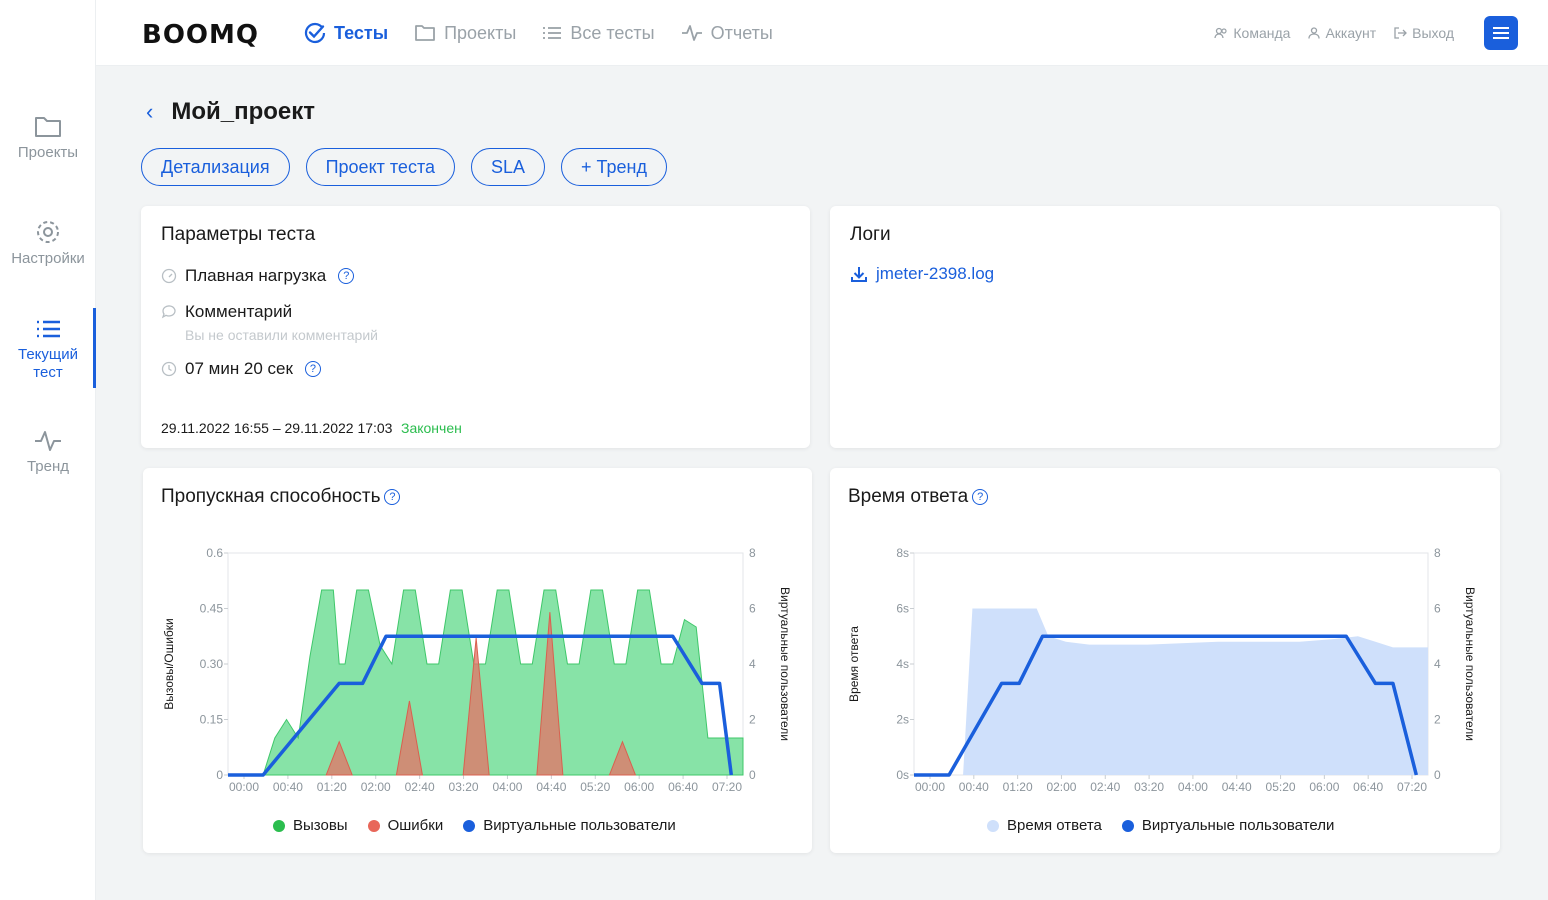 This screenshot has width=1548, height=900. What do you see at coordinates (1193, 787) in the screenshot?
I see `x-tick-label: 04:00` at bounding box center [1193, 787].